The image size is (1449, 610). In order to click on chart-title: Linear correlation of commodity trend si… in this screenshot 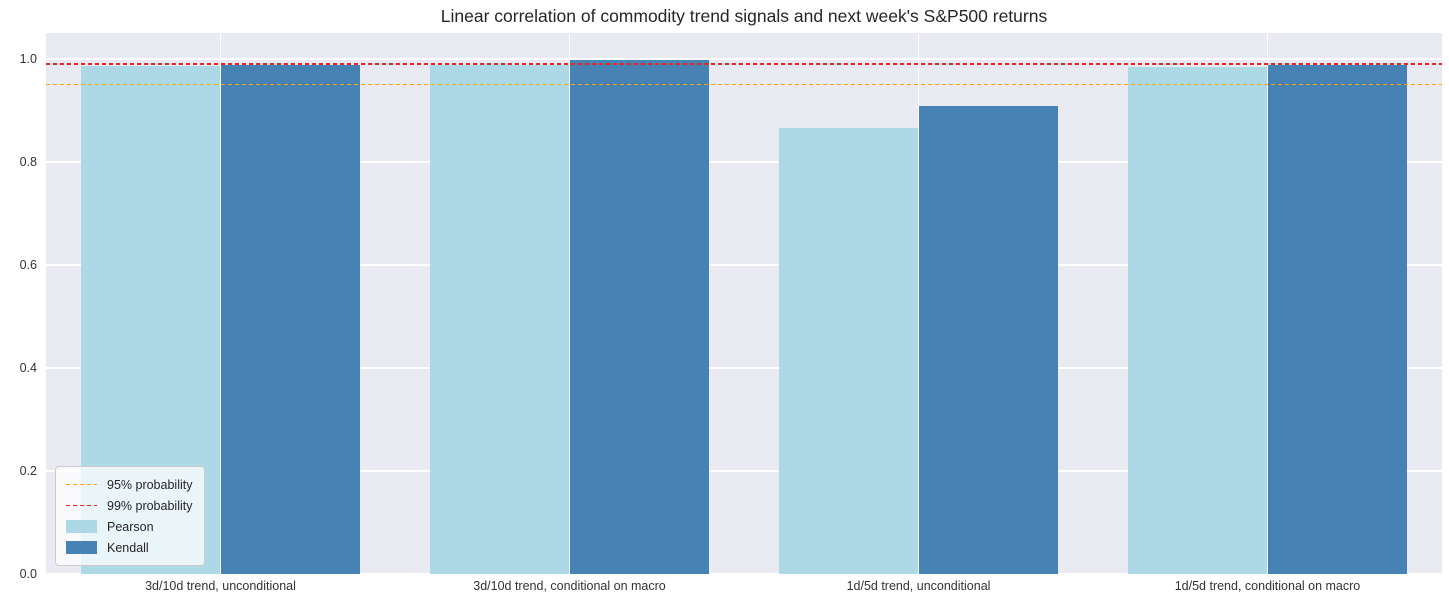, I will do `click(744, 16)`.